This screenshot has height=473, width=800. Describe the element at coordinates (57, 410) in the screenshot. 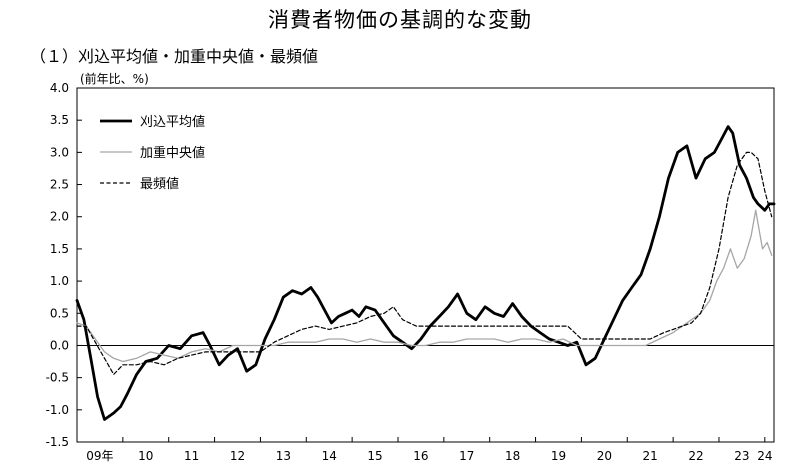

I see `y-tick-label: -1.0` at that location.